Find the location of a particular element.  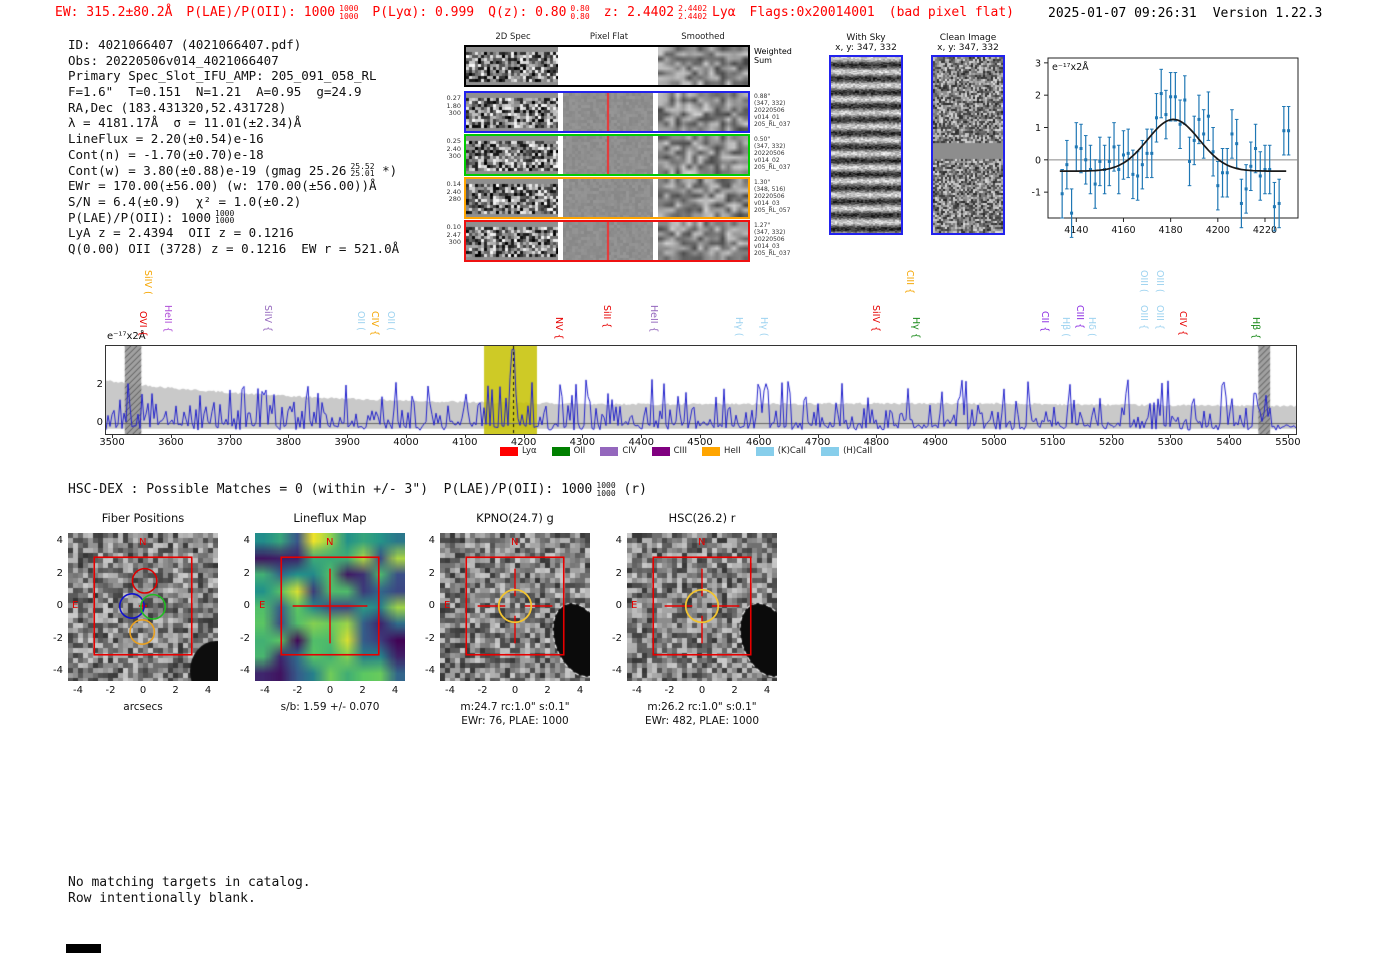

spec2d-row-right-labels: 0.88" (347, 332) 20220506 v014_01 205_RL_037 is located at coordinates (772, 110).